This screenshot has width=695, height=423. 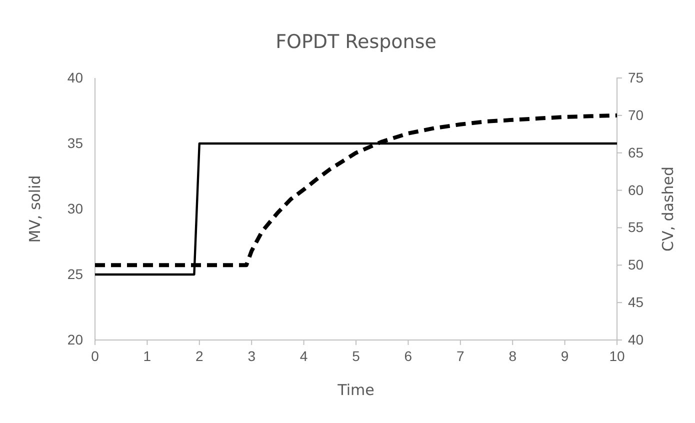 I want to click on y-tick-label: 40, so click(x=75, y=77).